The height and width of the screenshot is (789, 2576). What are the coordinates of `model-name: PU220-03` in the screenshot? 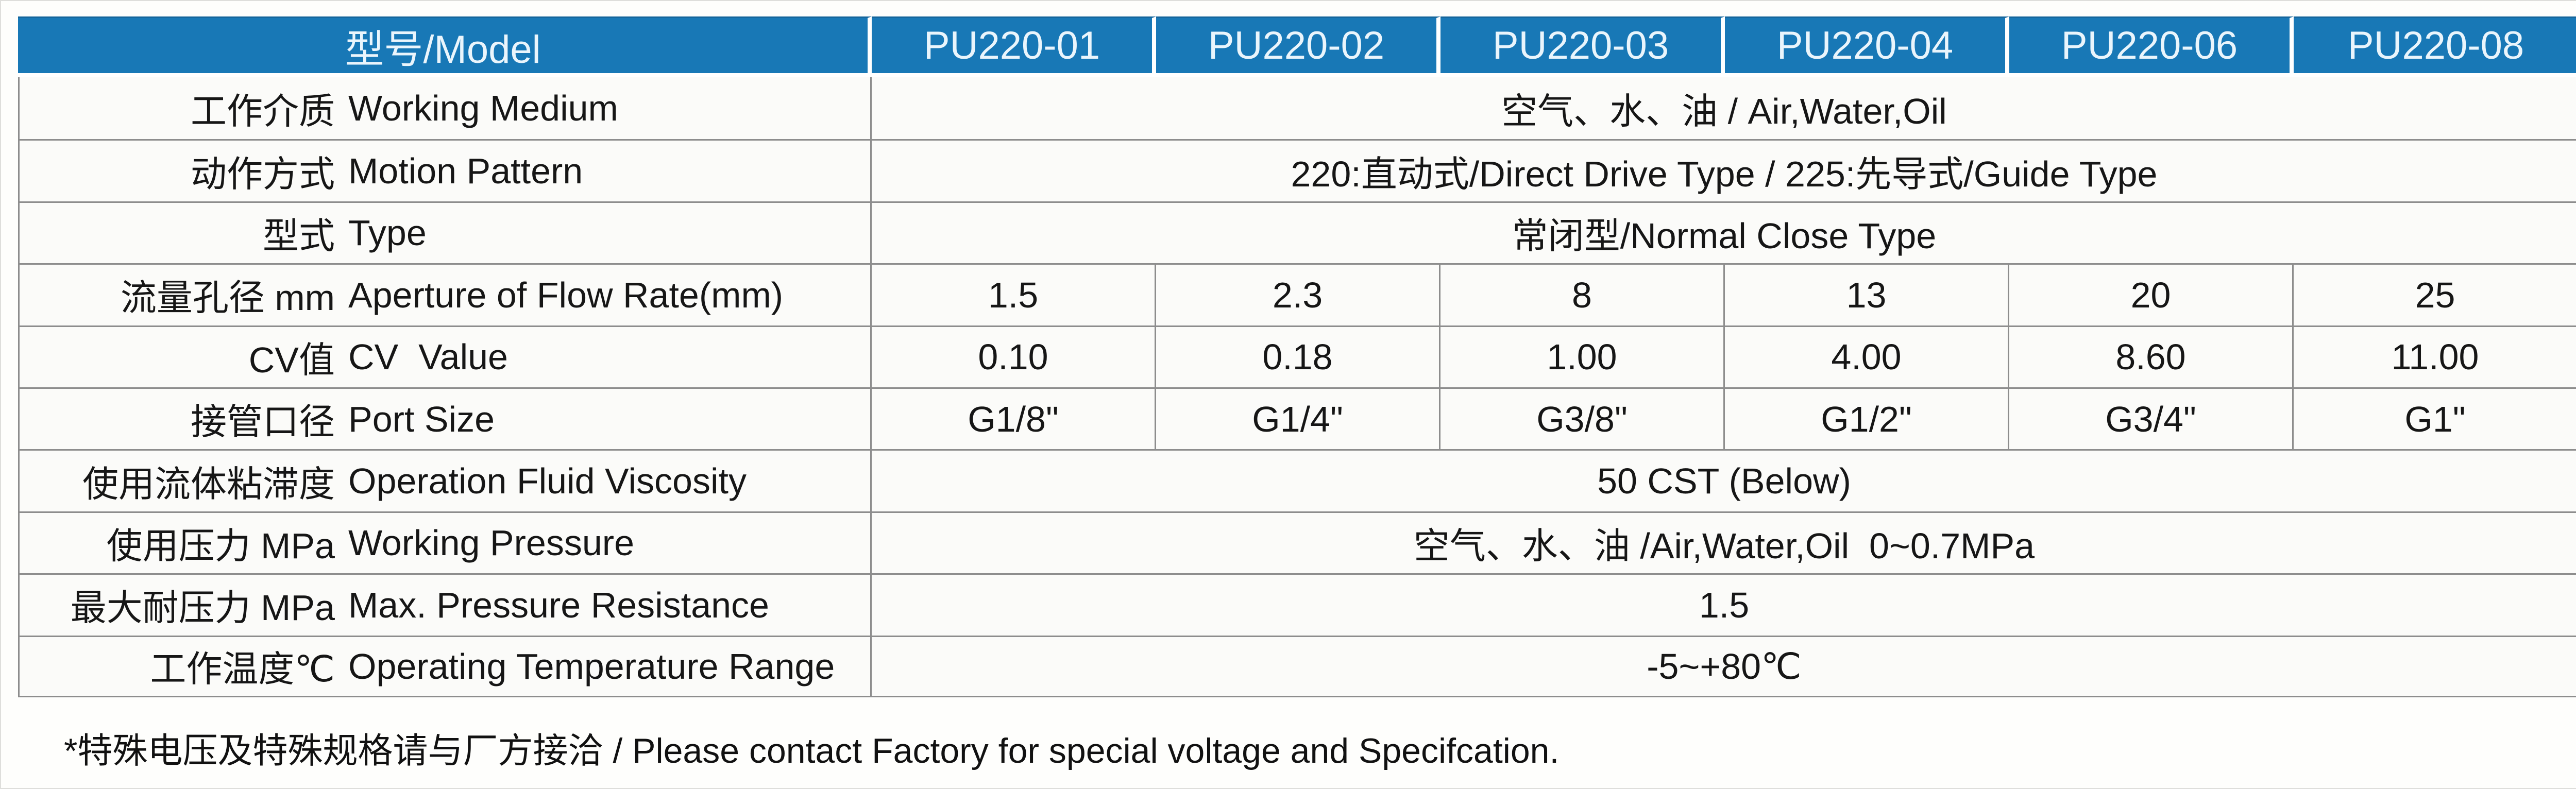 It's located at (1580, 46).